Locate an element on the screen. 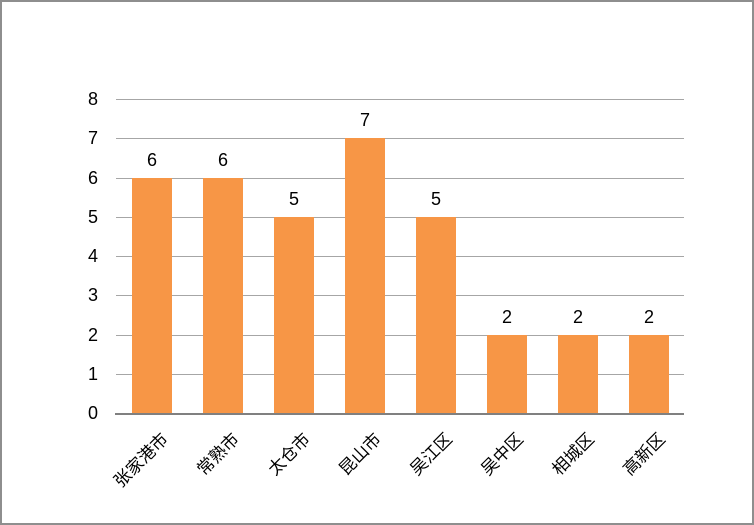 The width and height of the screenshot is (754, 525). data-label-吴江区: 5 is located at coordinates (435, 199).